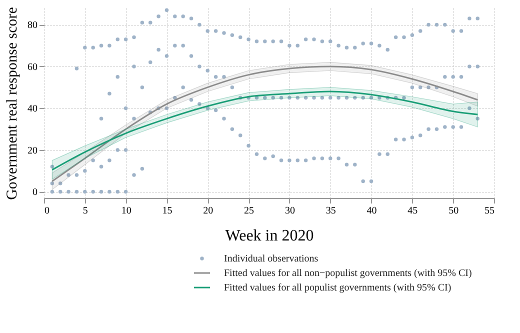 This screenshot has height=333, width=520. Describe the element at coordinates (33, 150) in the screenshot. I see `y-tick-label: 20` at that location.